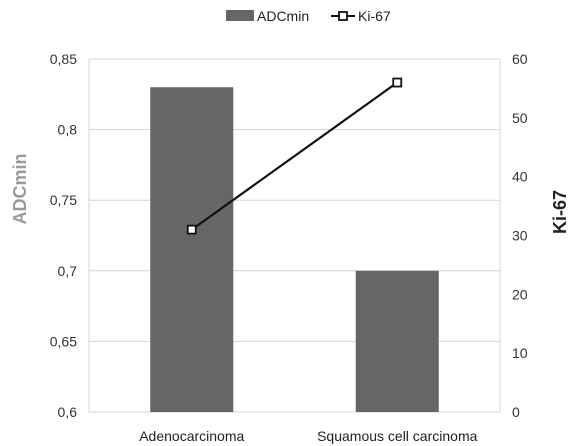 This screenshot has width=576, height=446. I want to click on y-tick-label-right: 50, so click(520, 118).